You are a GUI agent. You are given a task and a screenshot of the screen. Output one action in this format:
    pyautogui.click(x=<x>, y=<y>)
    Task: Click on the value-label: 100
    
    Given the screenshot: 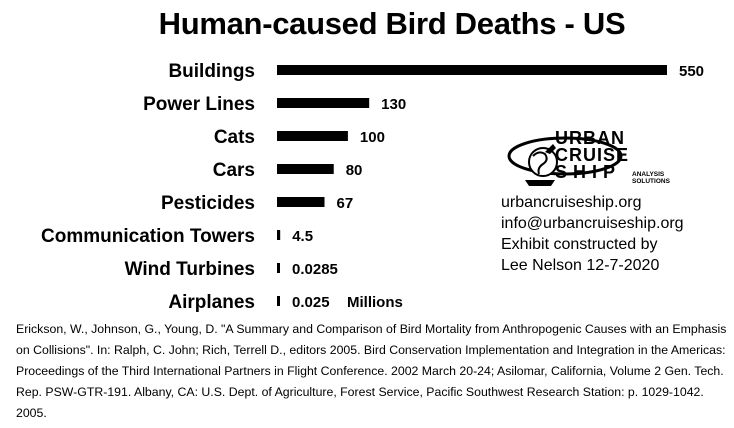 What is the action you would take?
    pyautogui.click(x=372, y=137)
    